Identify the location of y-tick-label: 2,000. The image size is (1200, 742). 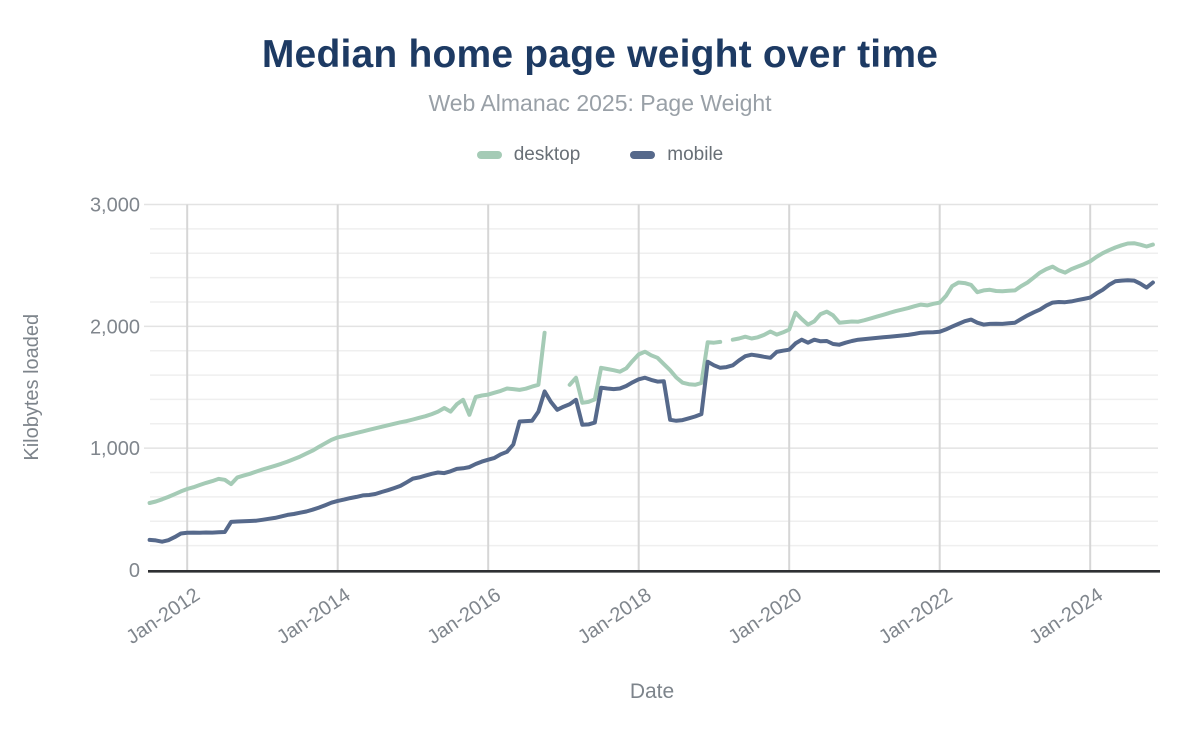
(115, 327).